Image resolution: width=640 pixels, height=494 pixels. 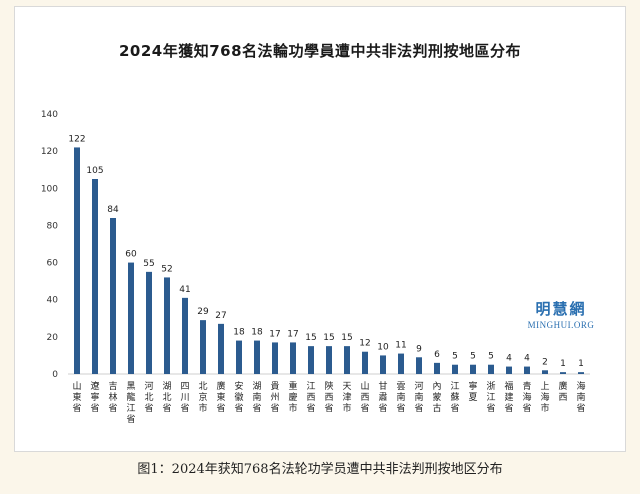 I want to click on bar-value-label: 27, so click(x=220, y=316).